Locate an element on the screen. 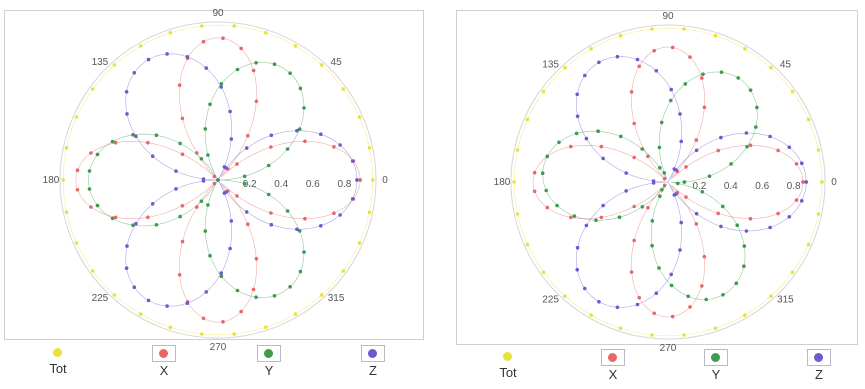  legend-label: Tot is located at coordinates (58, 368).